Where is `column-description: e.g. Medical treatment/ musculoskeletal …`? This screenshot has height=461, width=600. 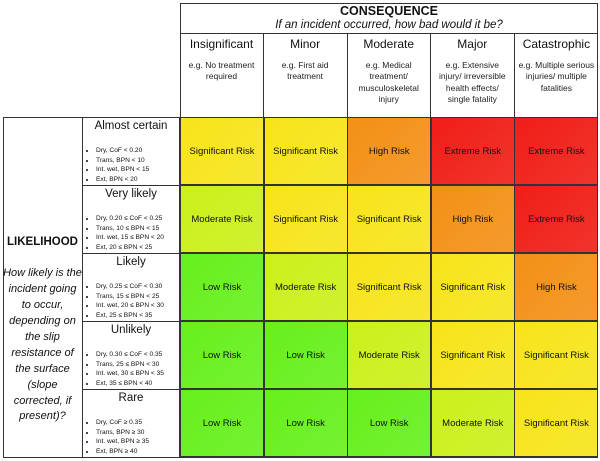
column-description: e.g. Medical treatment/ musculoskeletal … is located at coordinates (388, 82).